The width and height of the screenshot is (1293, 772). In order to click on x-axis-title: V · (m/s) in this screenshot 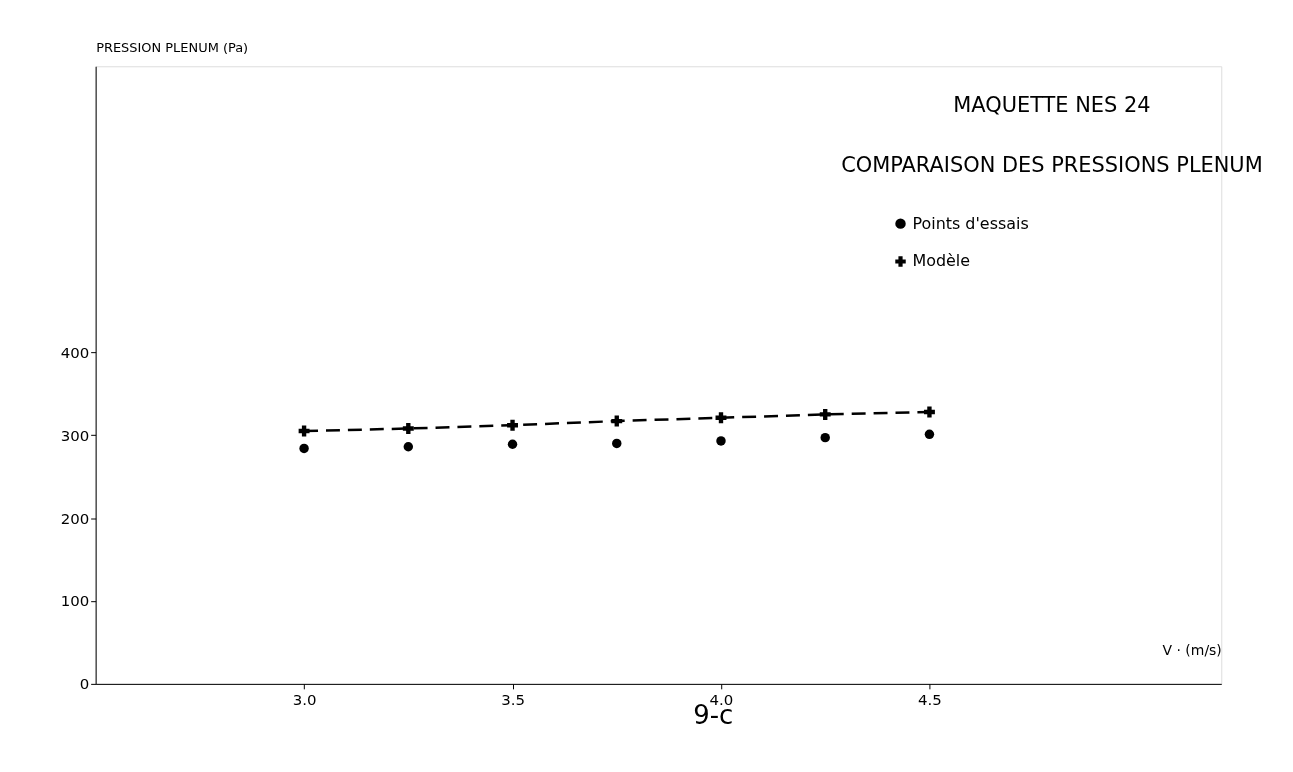, I will do `click(1192, 650)`.